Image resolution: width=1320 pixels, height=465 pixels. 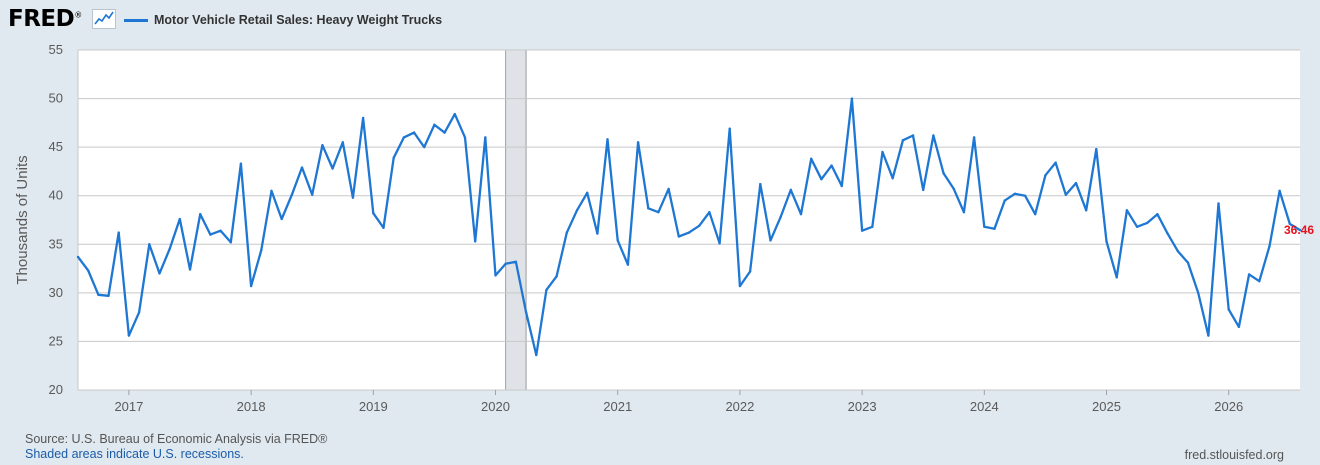 I want to click on x-tick-label: 2019, so click(x=373, y=406).